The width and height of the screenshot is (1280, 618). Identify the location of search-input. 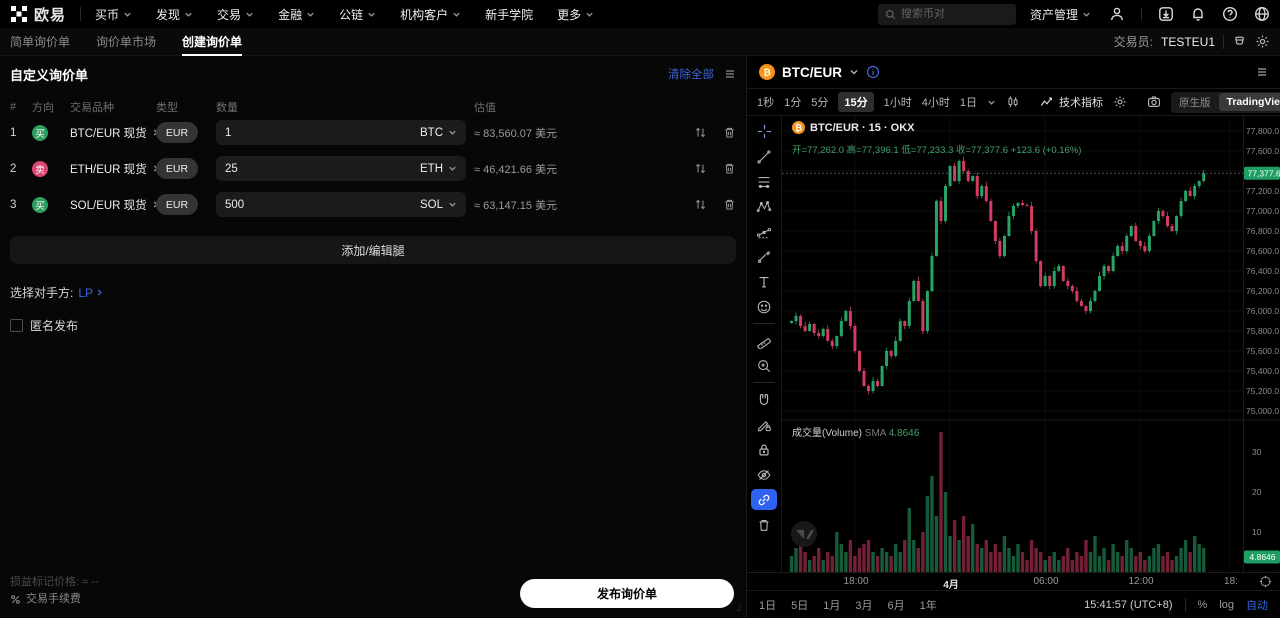
(945, 14).